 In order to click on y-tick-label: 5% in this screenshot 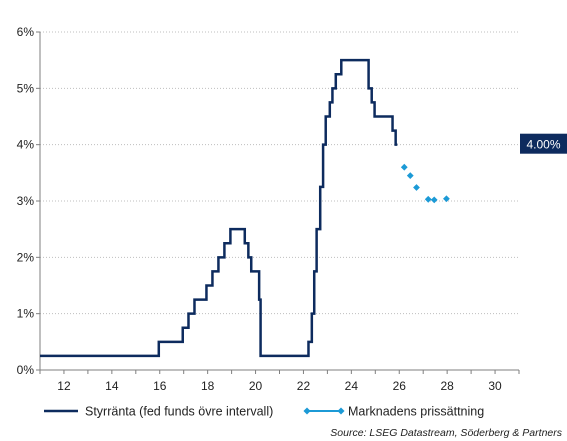, I will do `click(26, 88)`.